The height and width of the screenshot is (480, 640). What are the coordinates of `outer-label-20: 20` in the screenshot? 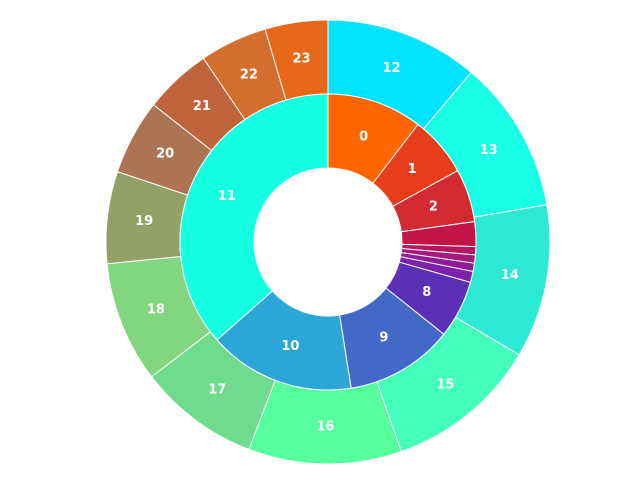 It's located at (165, 154).